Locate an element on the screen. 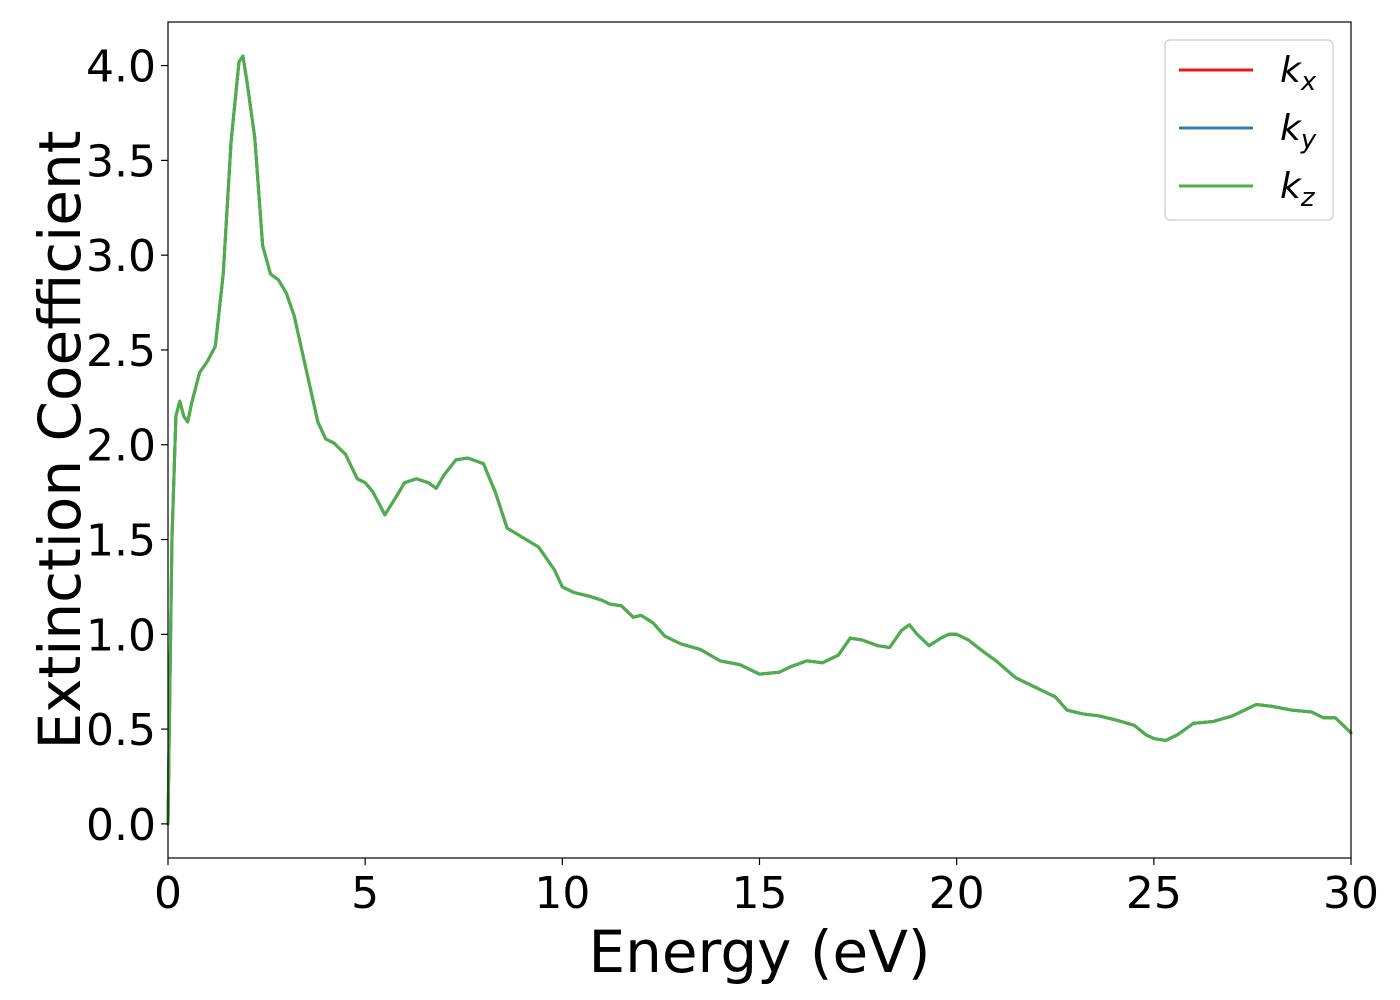 The image size is (1400, 1000). legend-label-ky: ky is located at coordinates (1298, 131).